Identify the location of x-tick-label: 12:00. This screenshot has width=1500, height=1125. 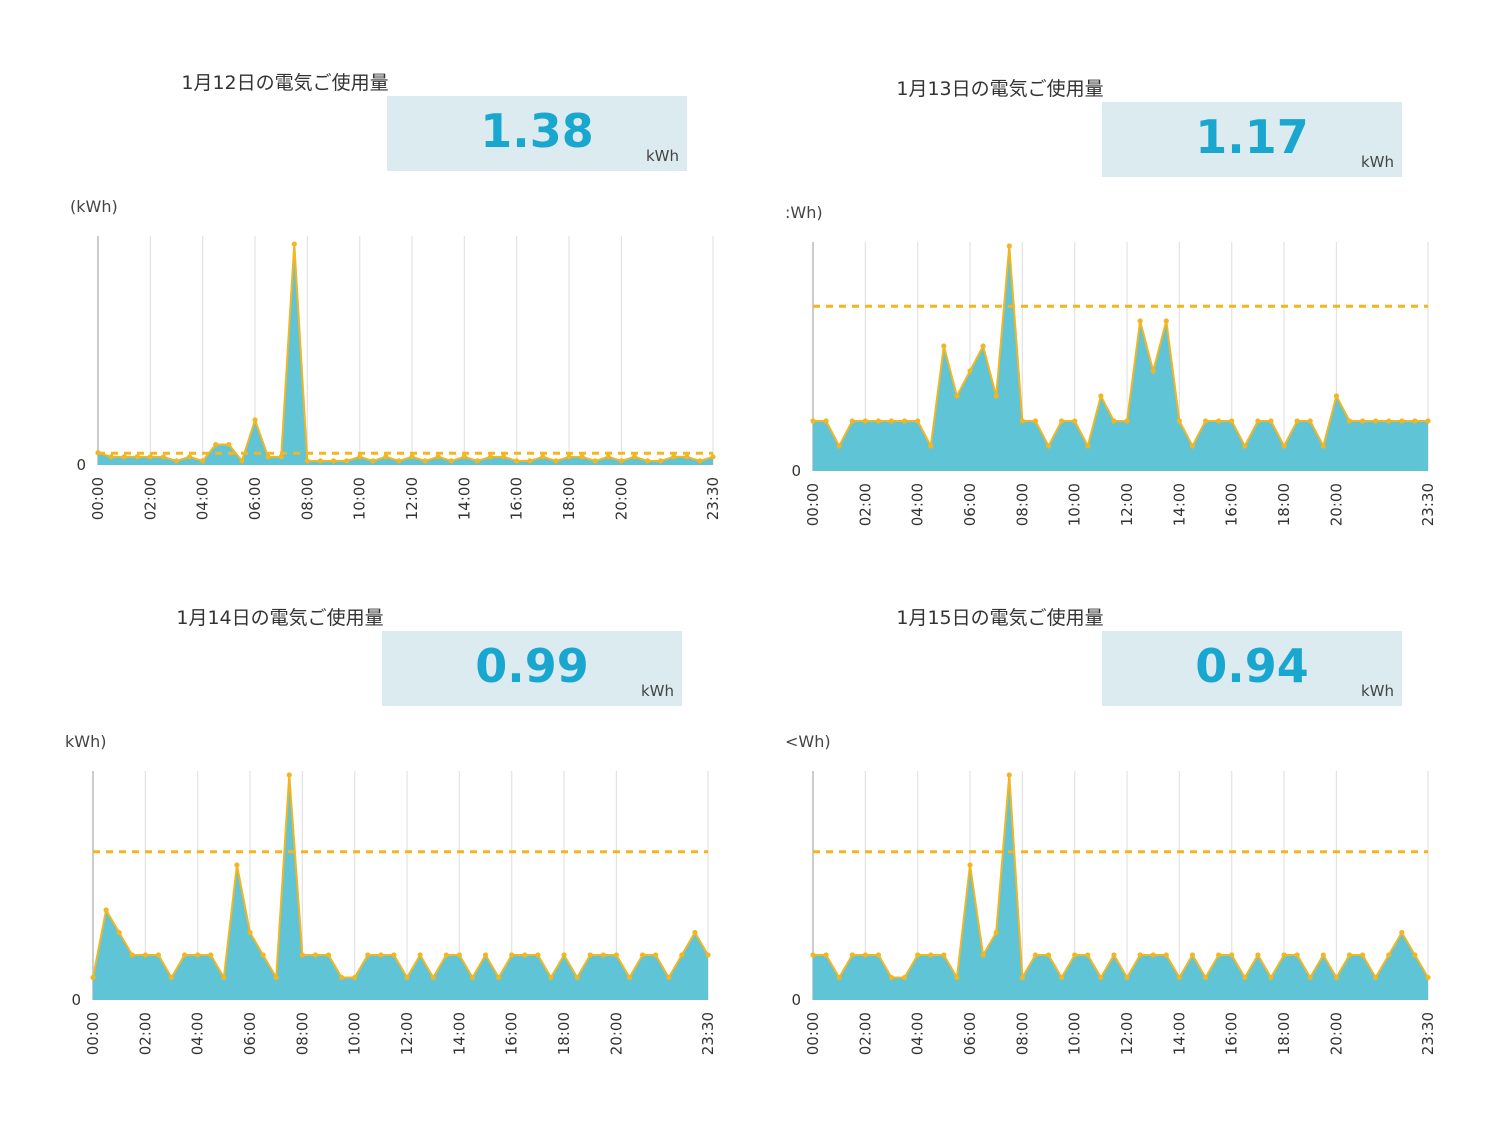
(412, 498).